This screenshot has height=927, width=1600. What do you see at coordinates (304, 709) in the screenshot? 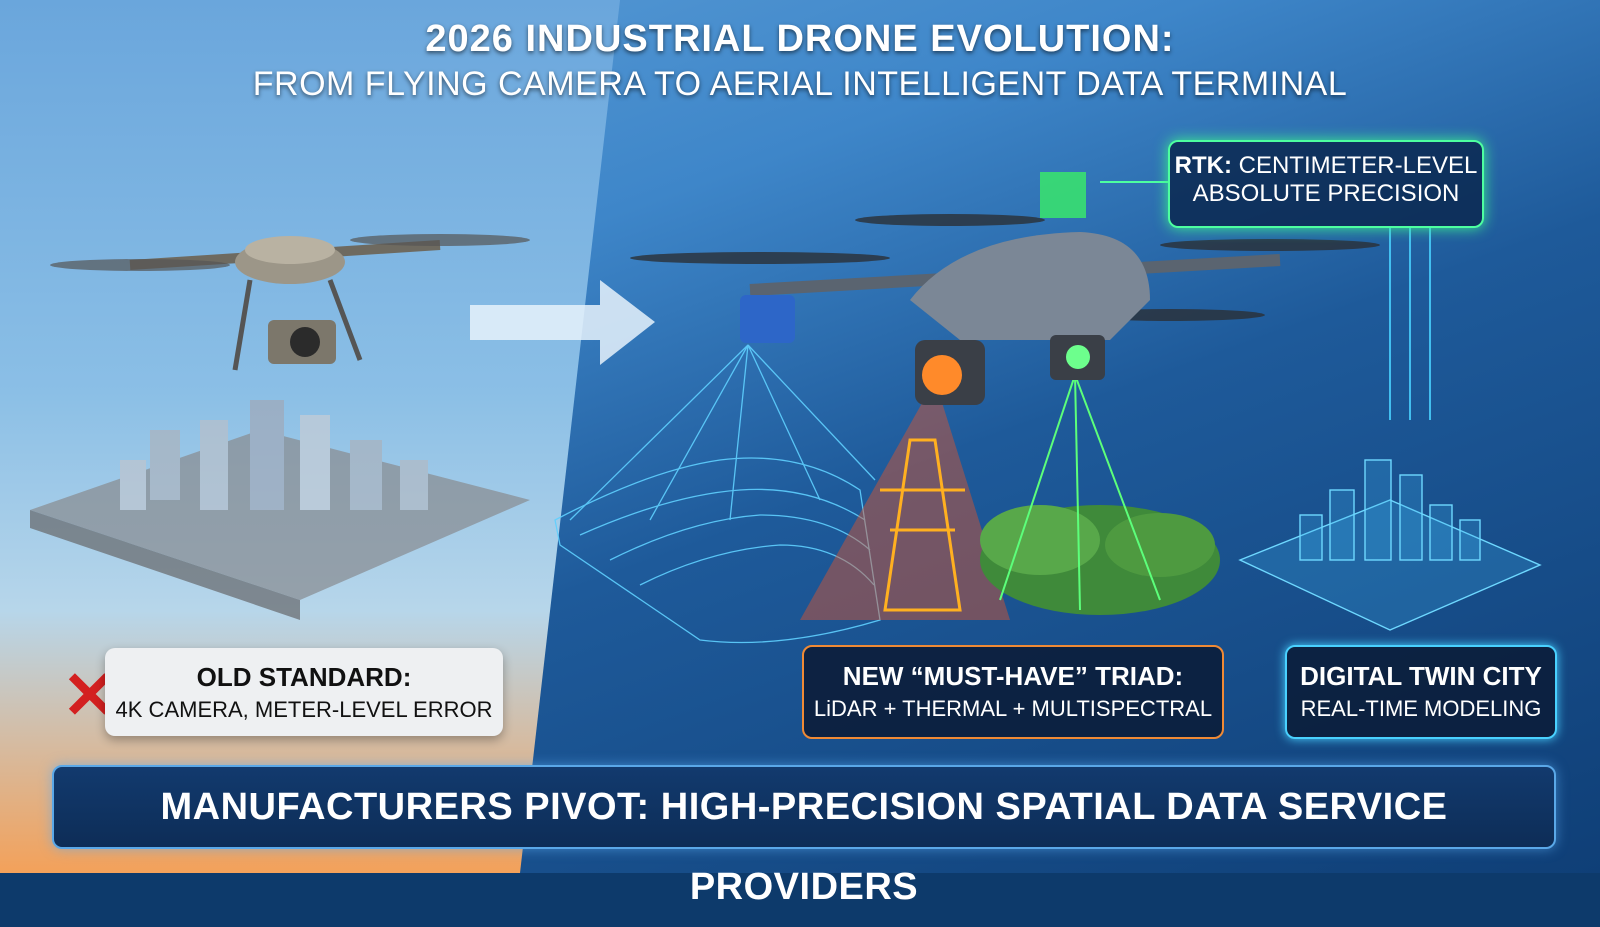
I see `old-standard-detail: 4K CAMERA, METER-LEVEL ERROR` at bounding box center [304, 709].